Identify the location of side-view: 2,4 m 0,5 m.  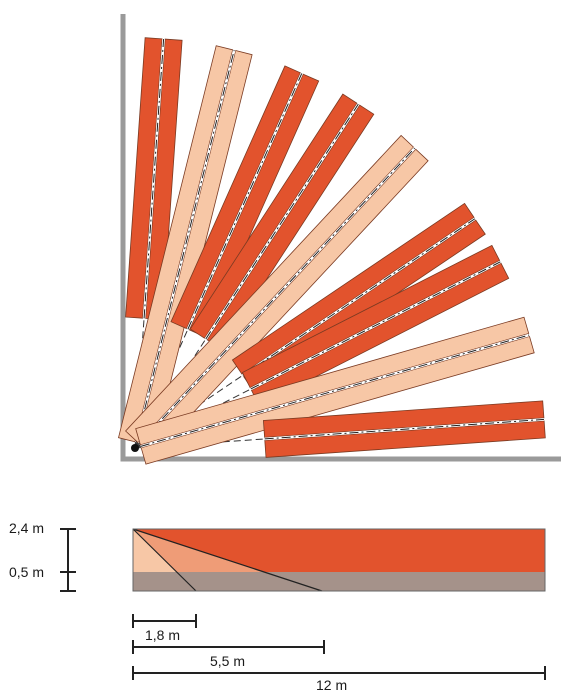
(277, 556).